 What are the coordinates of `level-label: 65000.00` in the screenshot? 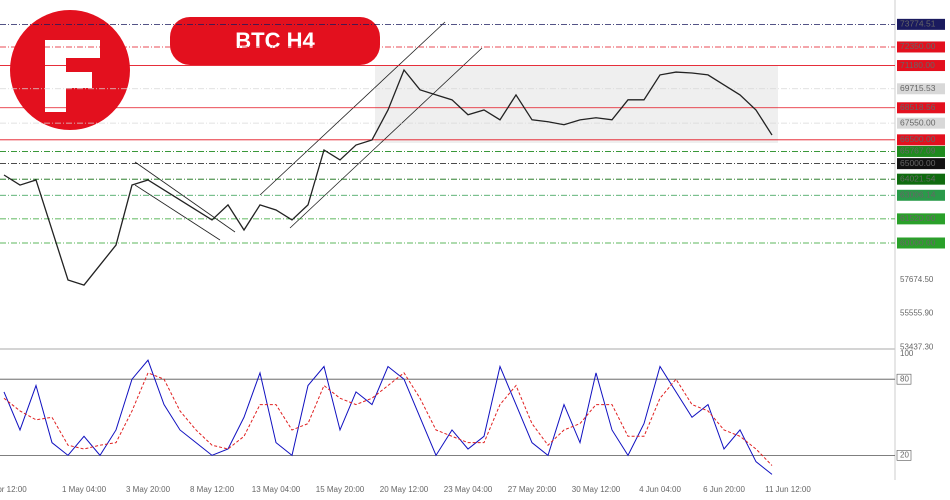 It's located at (918, 163).